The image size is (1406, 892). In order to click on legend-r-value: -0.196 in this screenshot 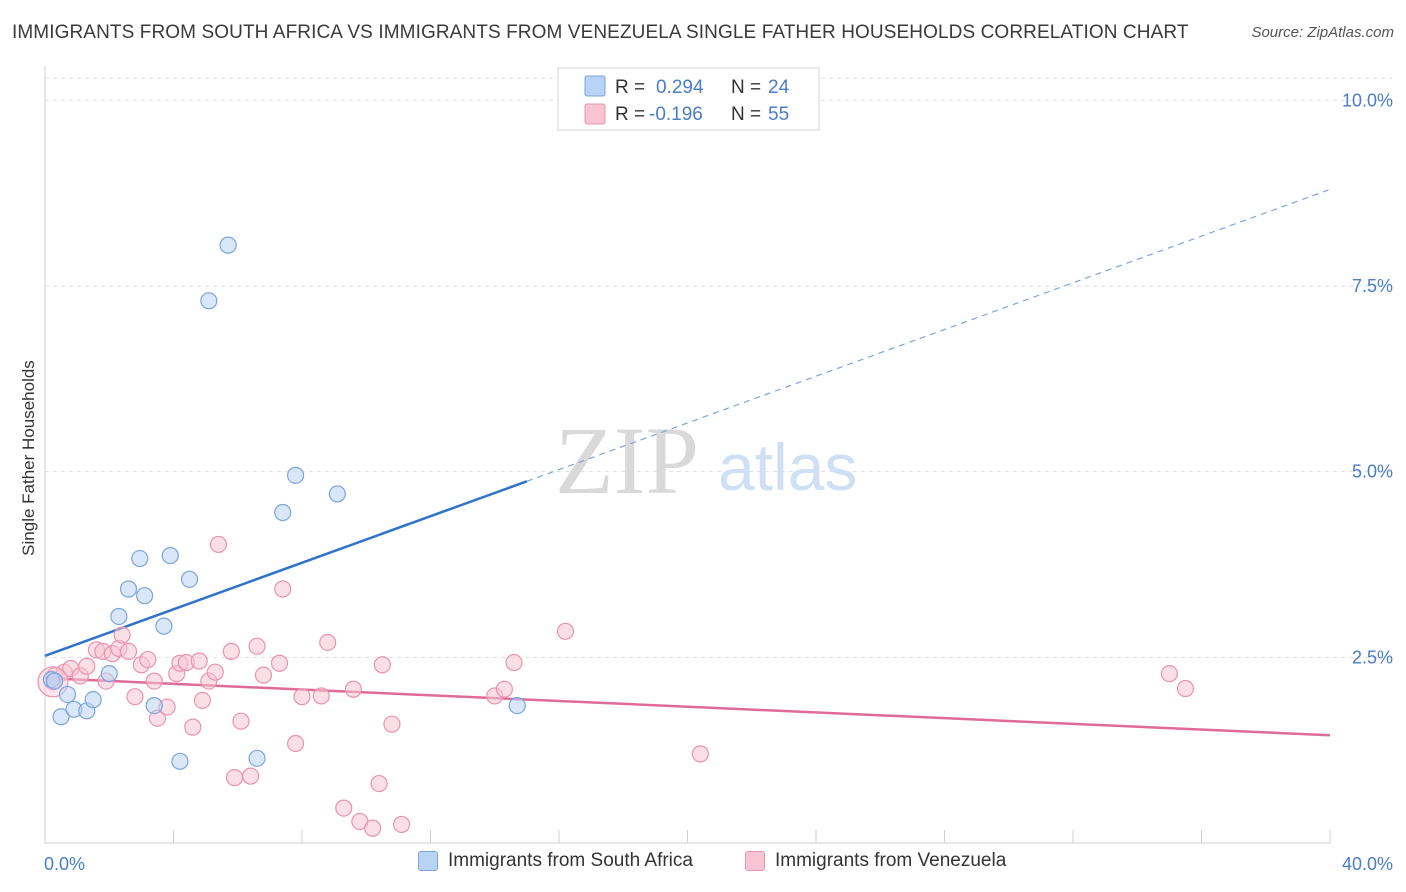, I will do `click(676, 114)`.